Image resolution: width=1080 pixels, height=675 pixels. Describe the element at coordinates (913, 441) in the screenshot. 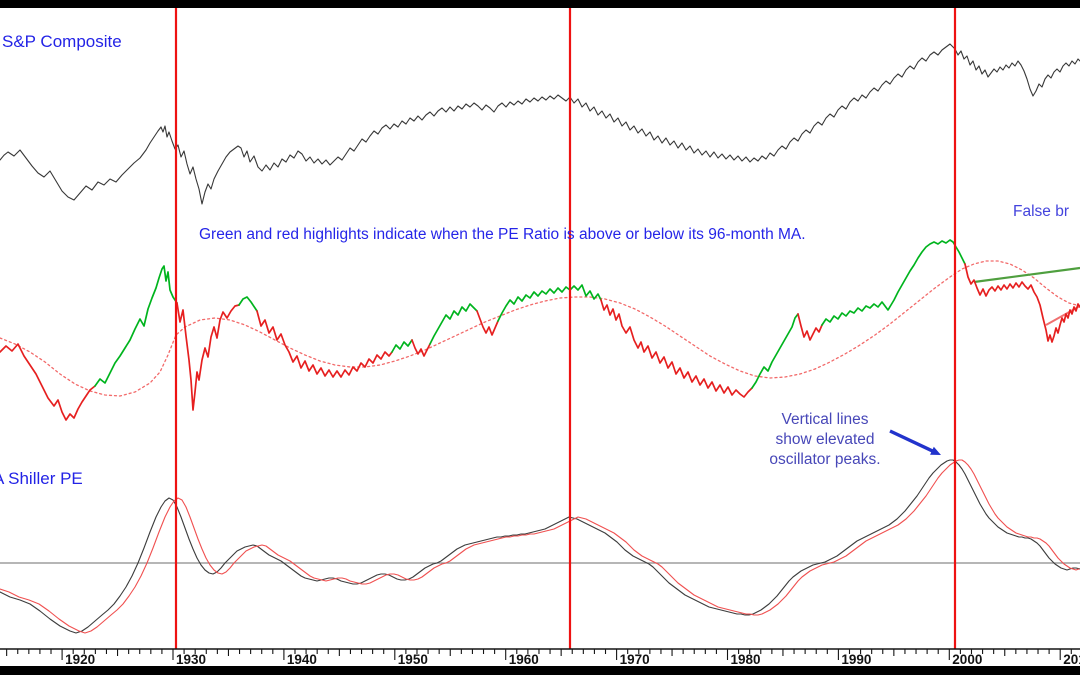

I see `annotation-arrow-shaft` at that location.